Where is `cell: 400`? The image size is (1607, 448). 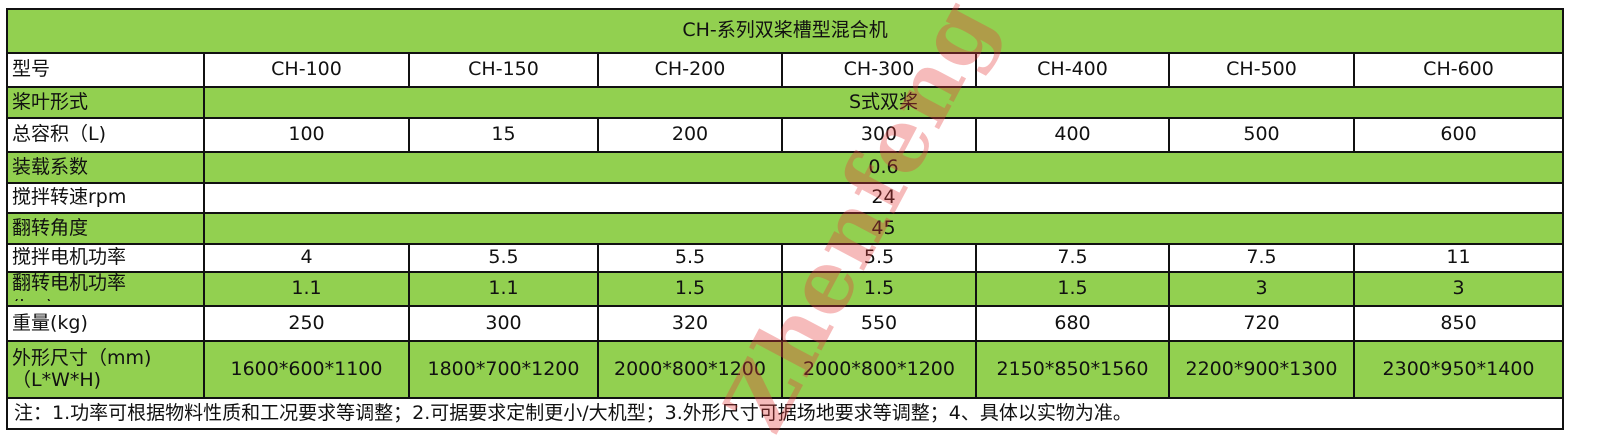
cell: 400 is located at coordinates (1072, 135).